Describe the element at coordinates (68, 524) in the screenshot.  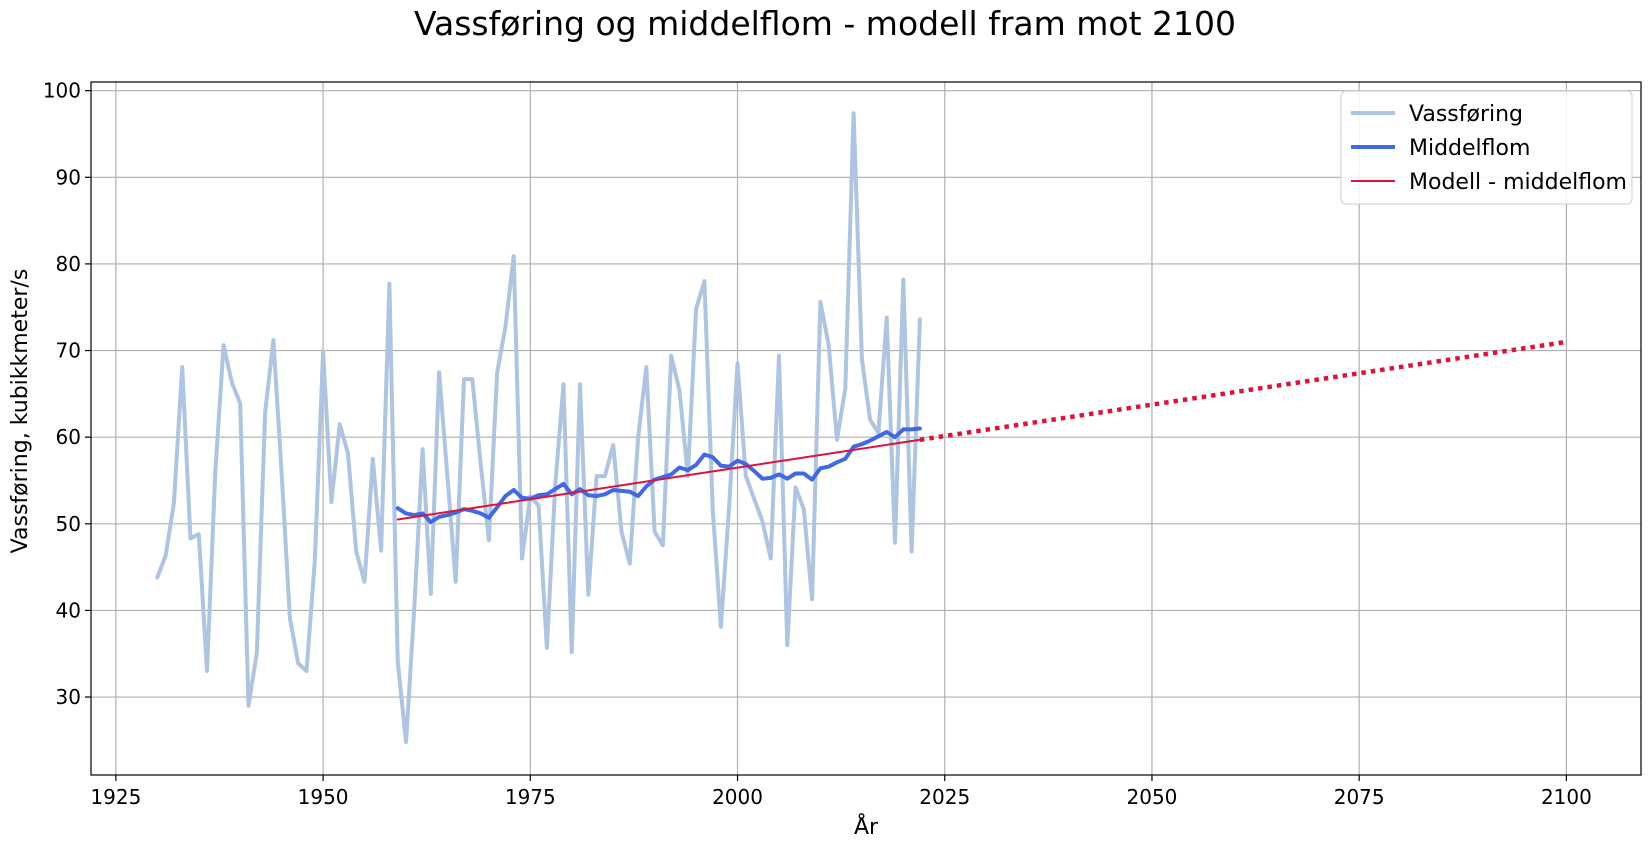
I see `y-tick-label: 50` at that location.